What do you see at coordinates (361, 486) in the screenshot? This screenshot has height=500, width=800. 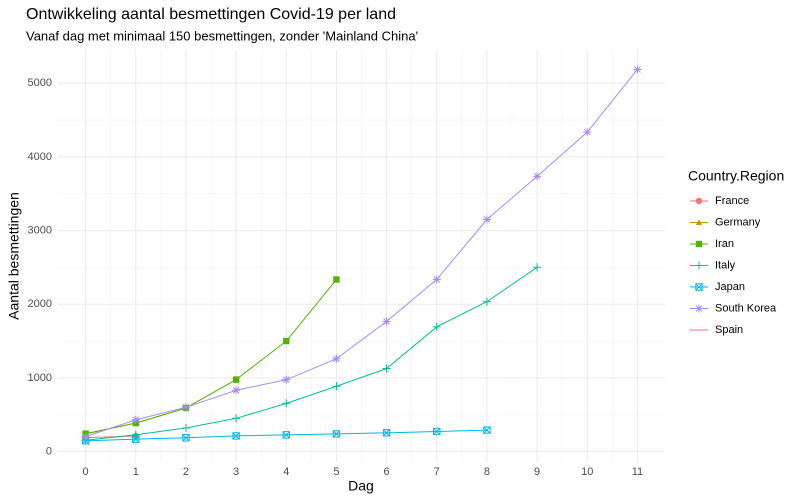 I see `x-axis-title: Dag` at bounding box center [361, 486].